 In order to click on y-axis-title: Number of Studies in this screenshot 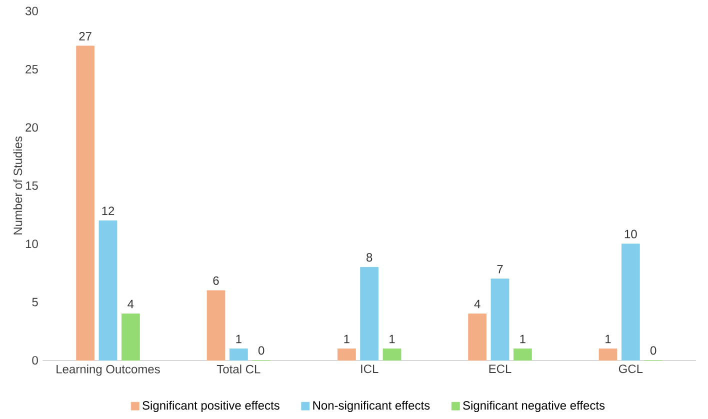, I will do `click(17, 185)`.